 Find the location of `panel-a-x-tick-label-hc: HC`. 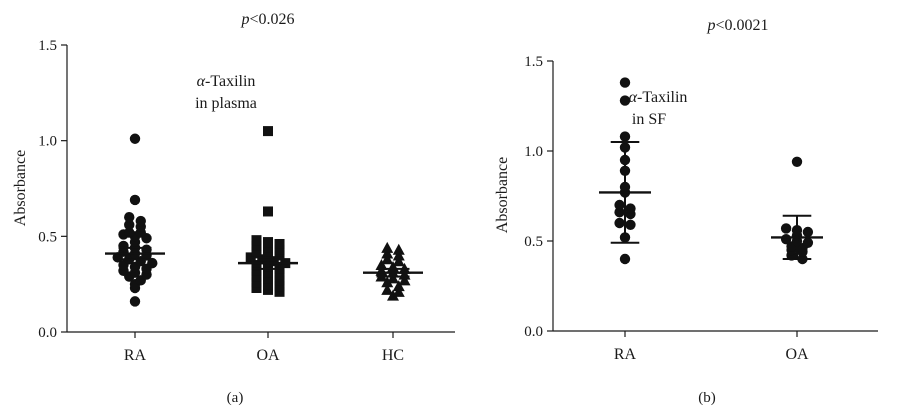

panel-a-x-tick-label-hc: HC is located at coordinates (393, 355).